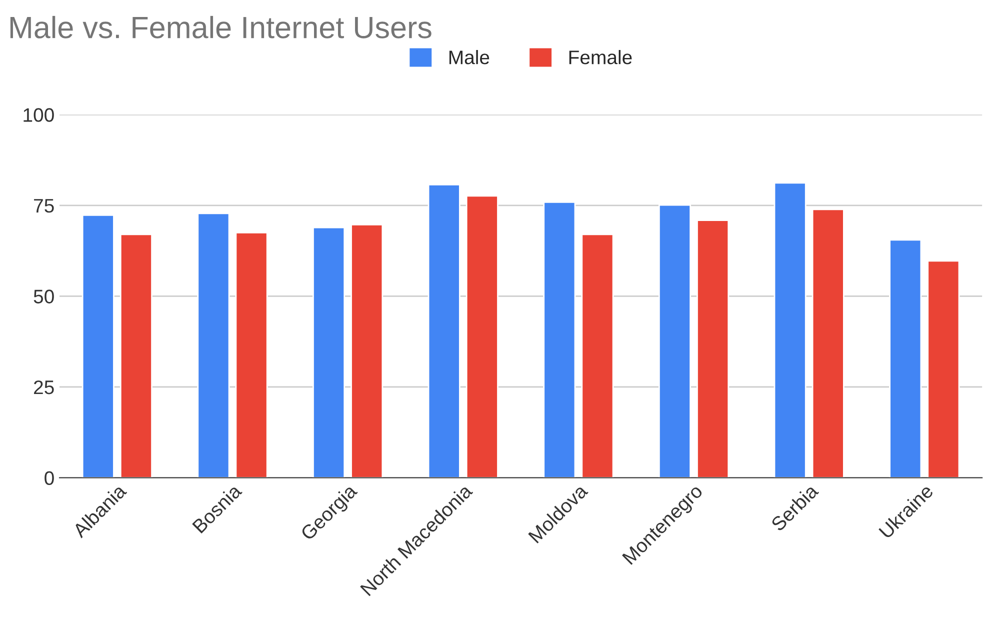  Describe the element at coordinates (49, 478) in the screenshot. I see `y-tick-label: 0` at that location.